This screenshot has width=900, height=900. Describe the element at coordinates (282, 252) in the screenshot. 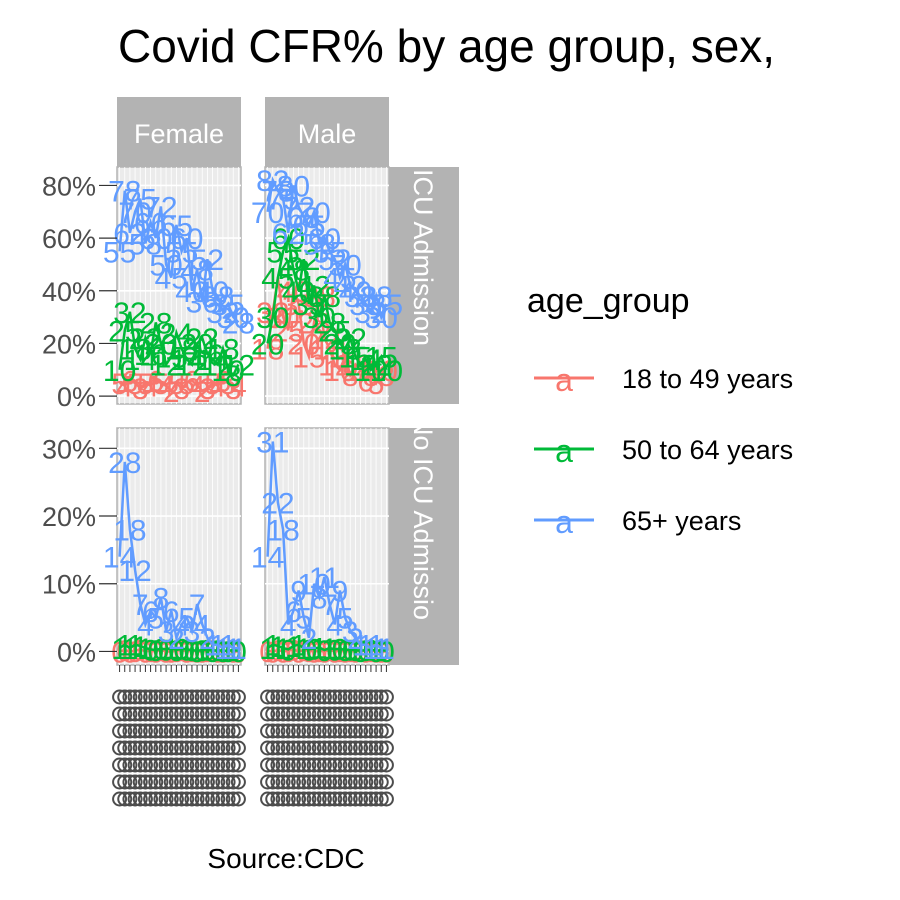

I see `data-label: 55` at that location.